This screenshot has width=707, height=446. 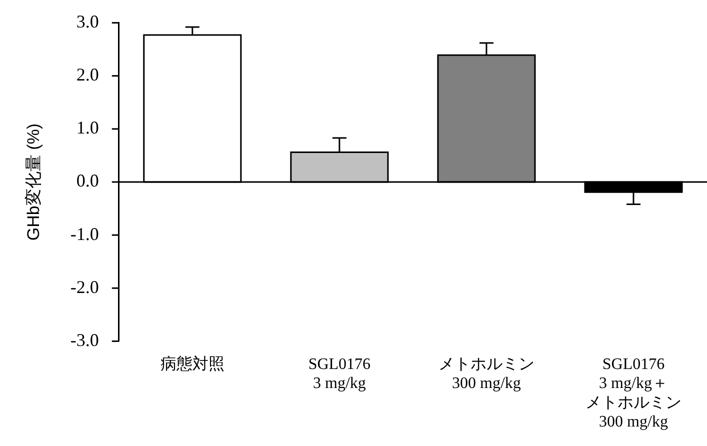 What do you see at coordinates (192, 364) in the screenshot?
I see `x-tick-label: 病態対照` at bounding box center [192, 364].